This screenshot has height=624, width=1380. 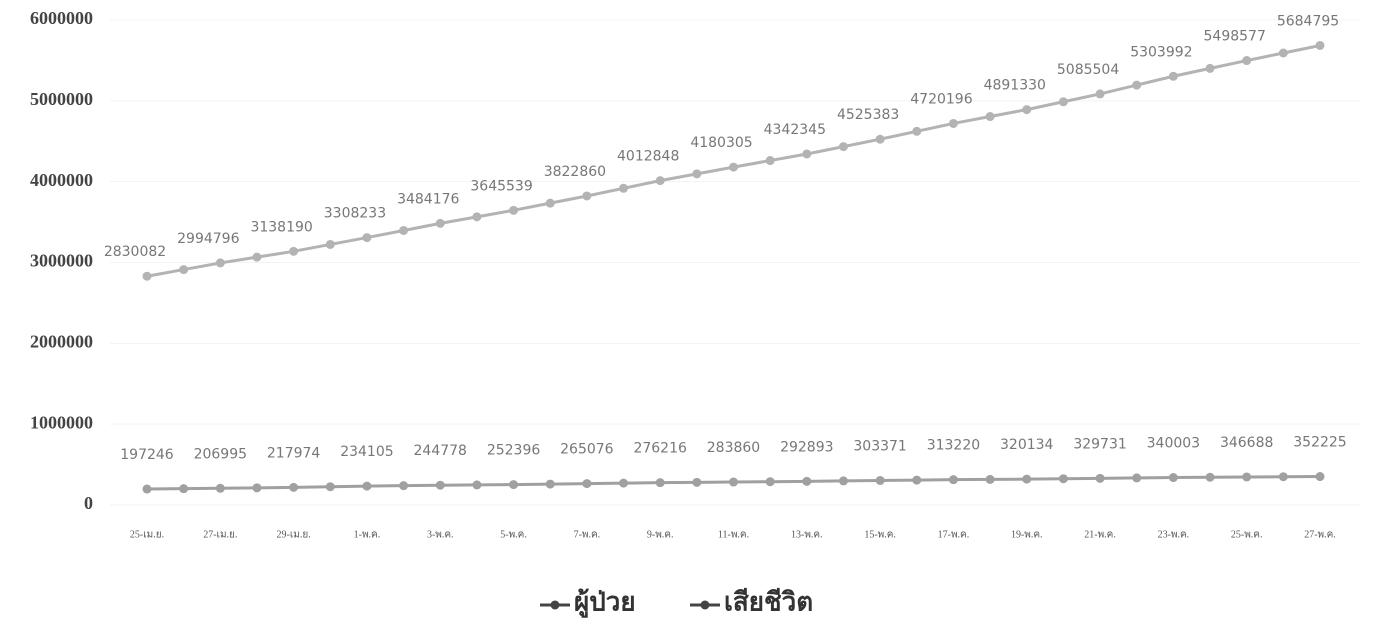 I want to click on legend-label: ผู้ป่วย, so click(x=605, y=603).